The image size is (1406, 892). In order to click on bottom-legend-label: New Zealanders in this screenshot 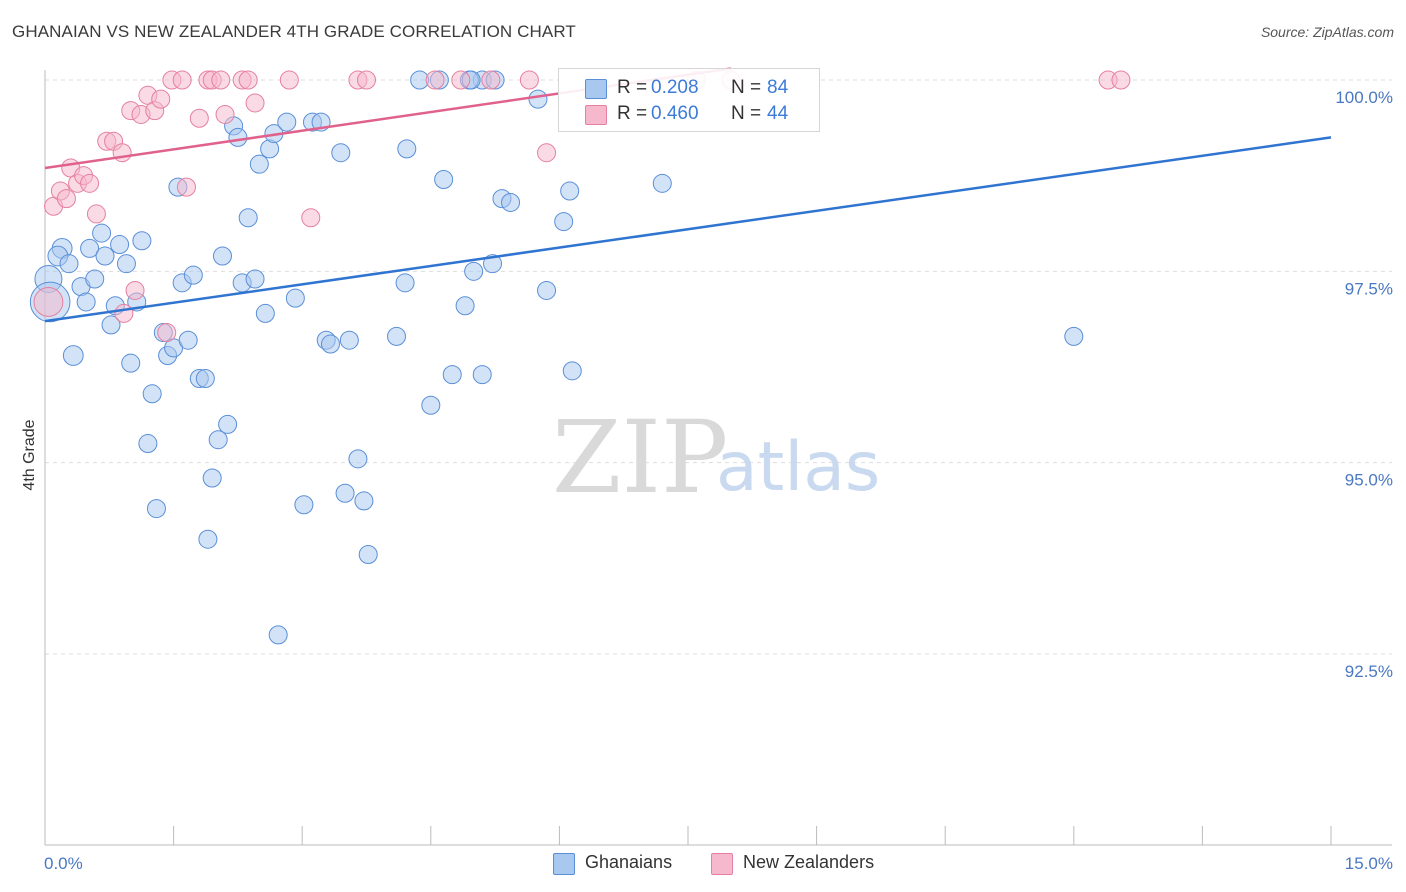, I will do `click(809, 862)`.